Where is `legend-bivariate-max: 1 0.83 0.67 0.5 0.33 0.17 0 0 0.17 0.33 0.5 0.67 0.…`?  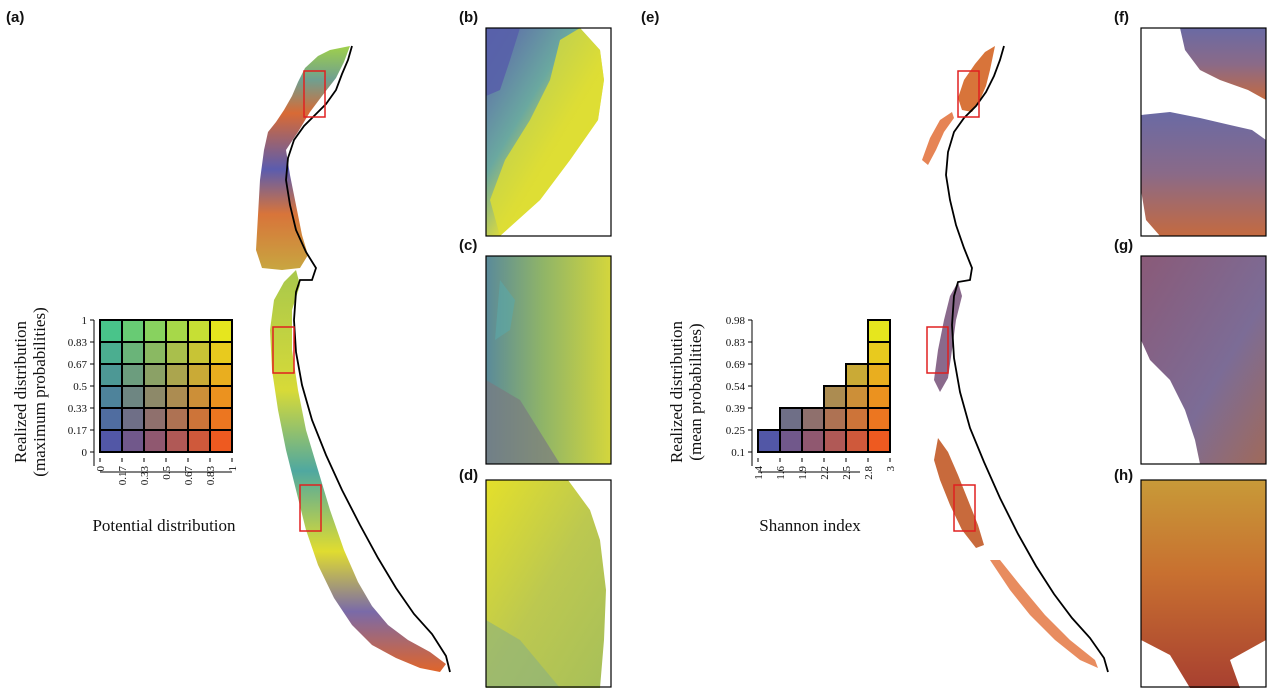 legend-bivariate-max: 1 0.83 0.67 0.5 0.33 0.17 0 0 0.17 0.33 0.5 0.67 0.… is located at coordinates (125, 421).